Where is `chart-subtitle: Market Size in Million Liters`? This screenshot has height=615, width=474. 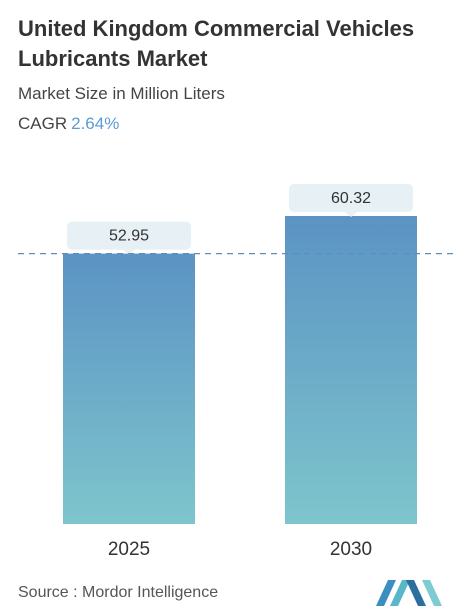 chart-subtitle: Market Size in Million Liters is located at coordinates (121, 93).